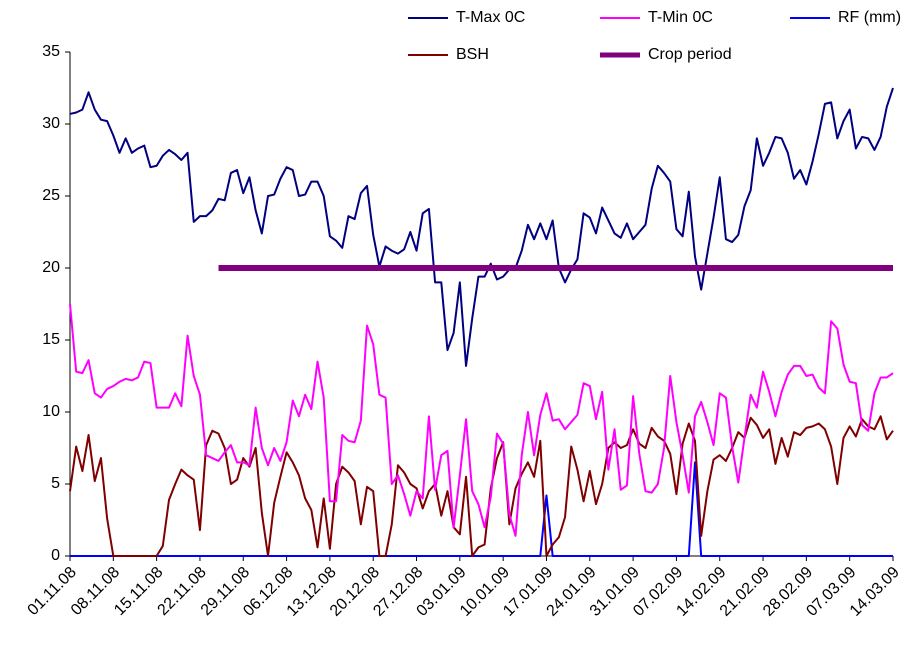 Image resolution: width=905 pixels, height=658 pixels. What do you see at coordinates (51, 195) in the screenshot?
I see `y-tick-label: 25` at bounding box center [51, 195].